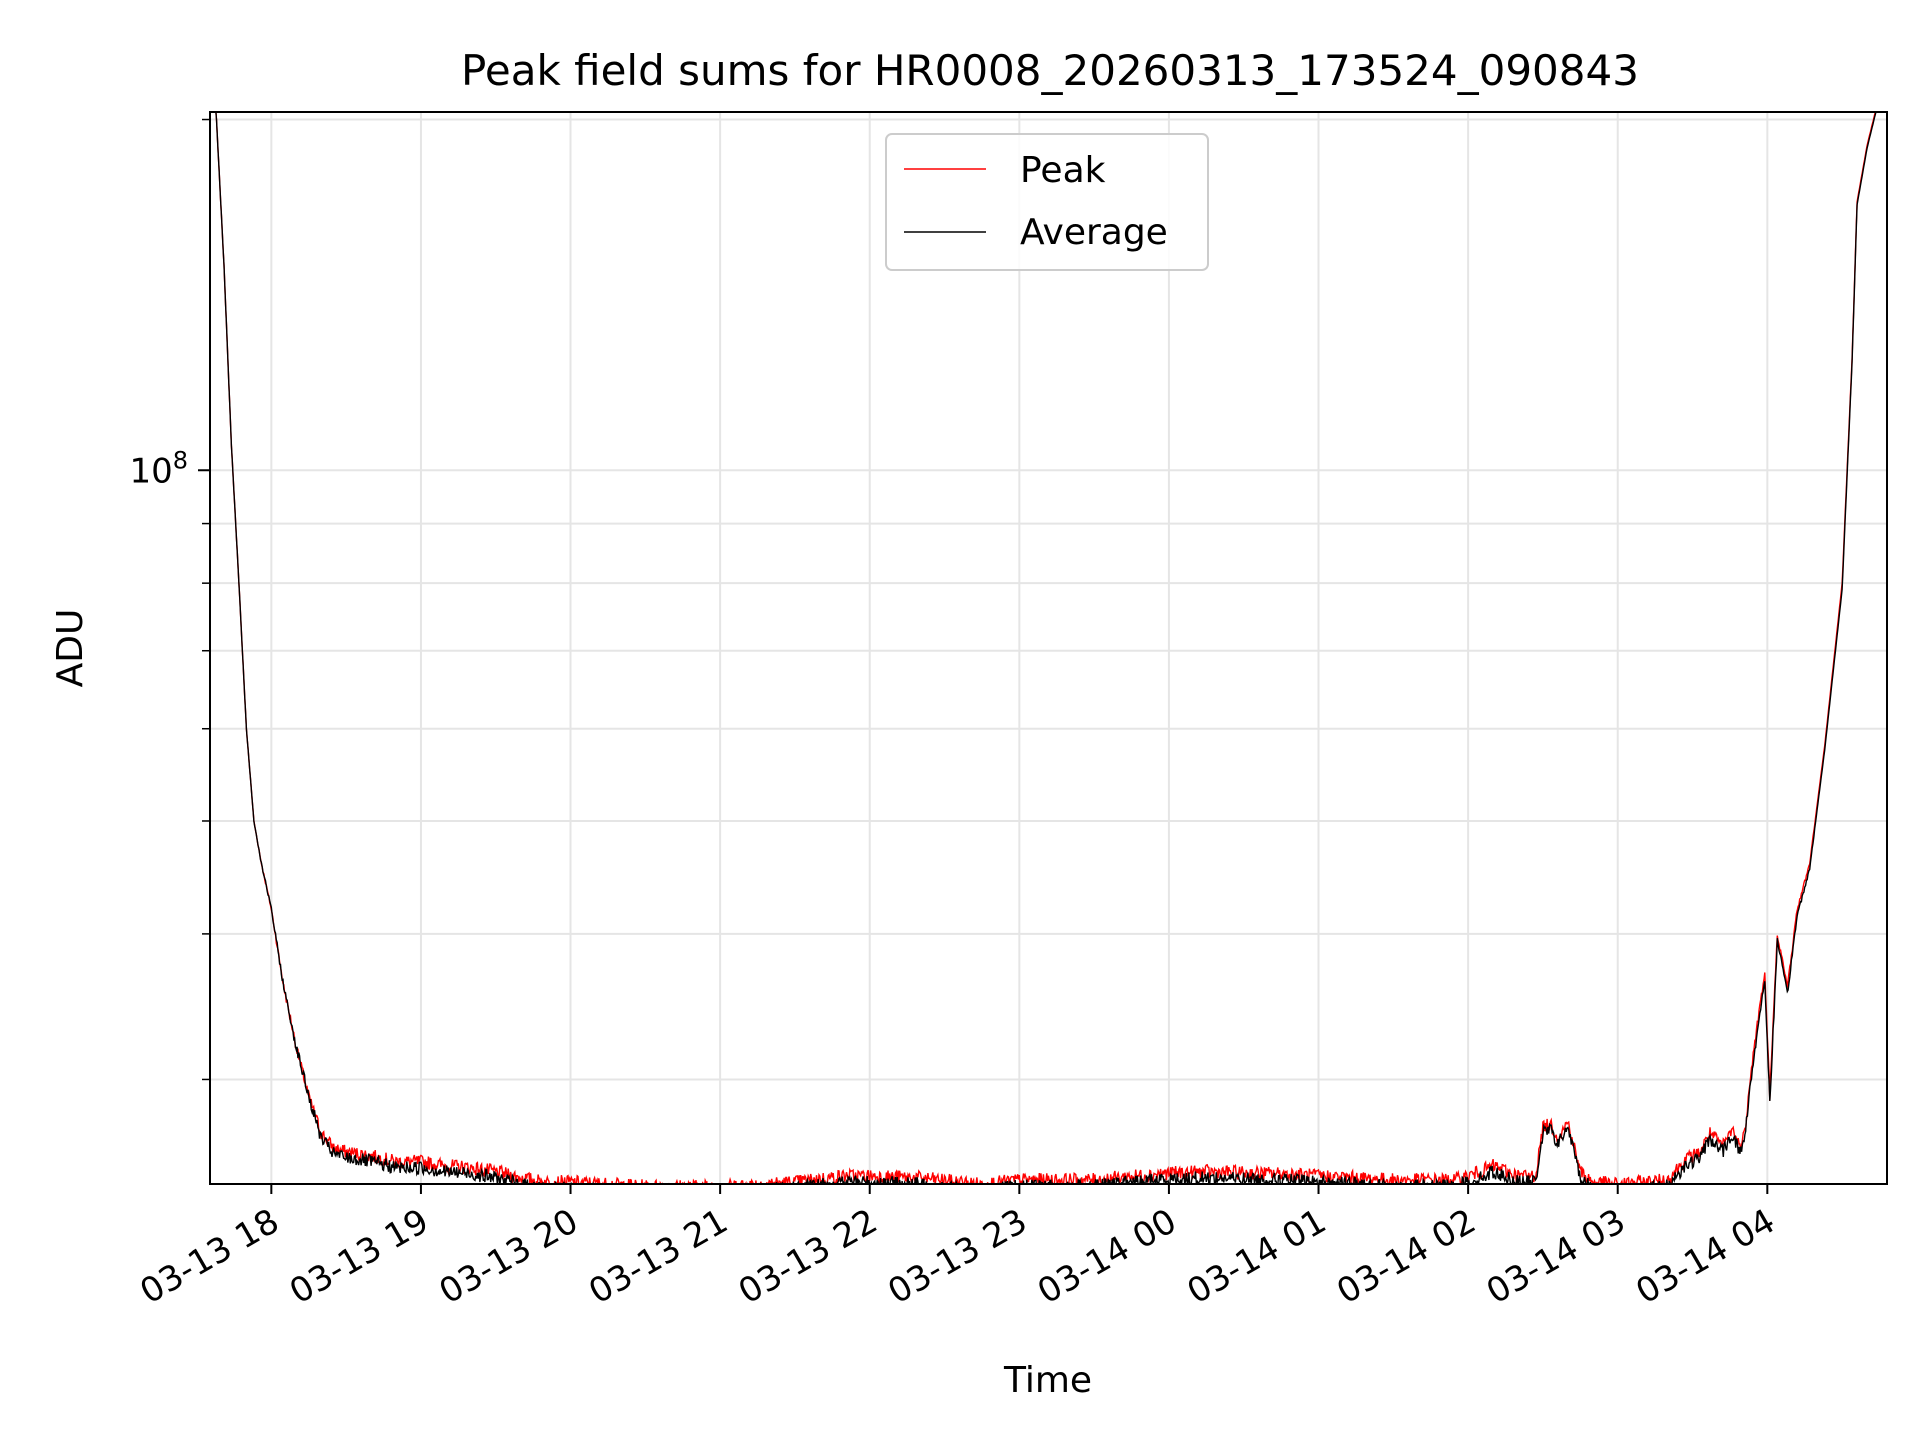  I want to click on x-axis-label: Time, so click(1047, 1380).